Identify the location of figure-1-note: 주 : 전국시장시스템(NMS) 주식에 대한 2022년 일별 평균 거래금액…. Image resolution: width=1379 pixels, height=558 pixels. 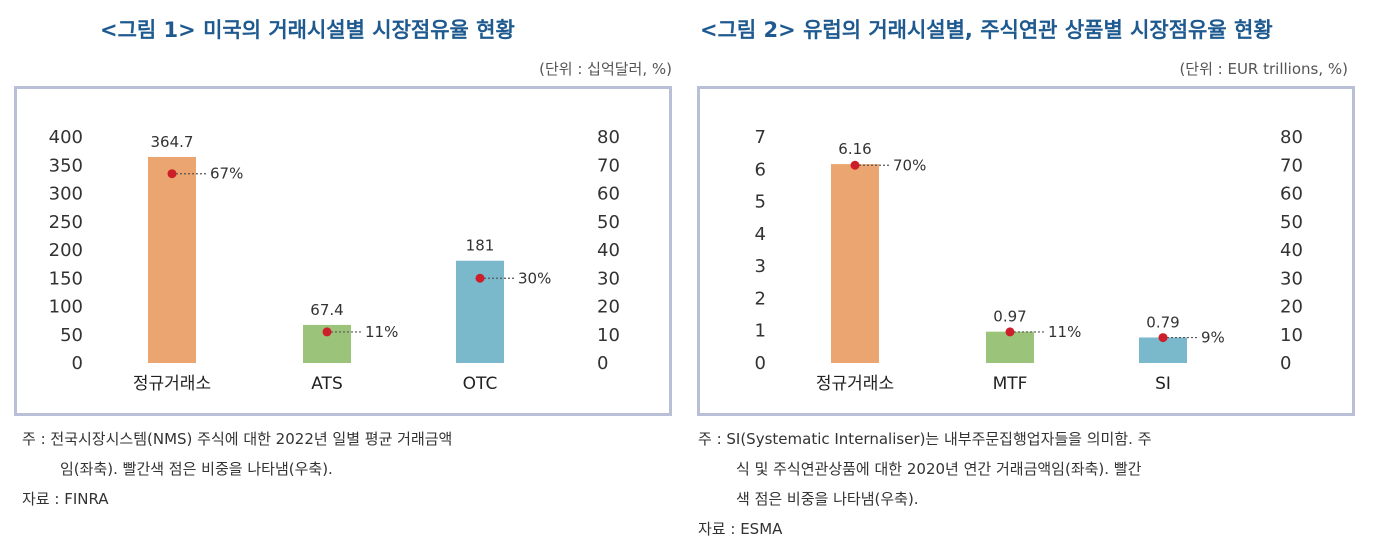
(352, 469).